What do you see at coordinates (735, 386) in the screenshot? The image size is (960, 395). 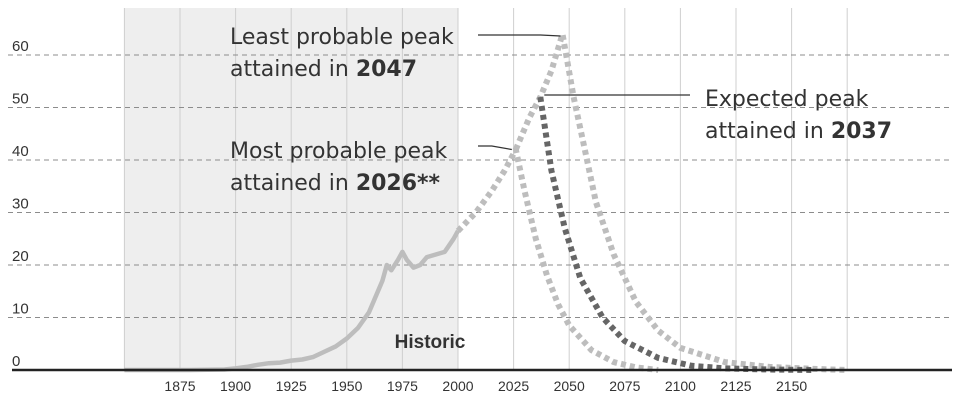 I see `x-tick-label: 2125` at bounding box center [735, 386].